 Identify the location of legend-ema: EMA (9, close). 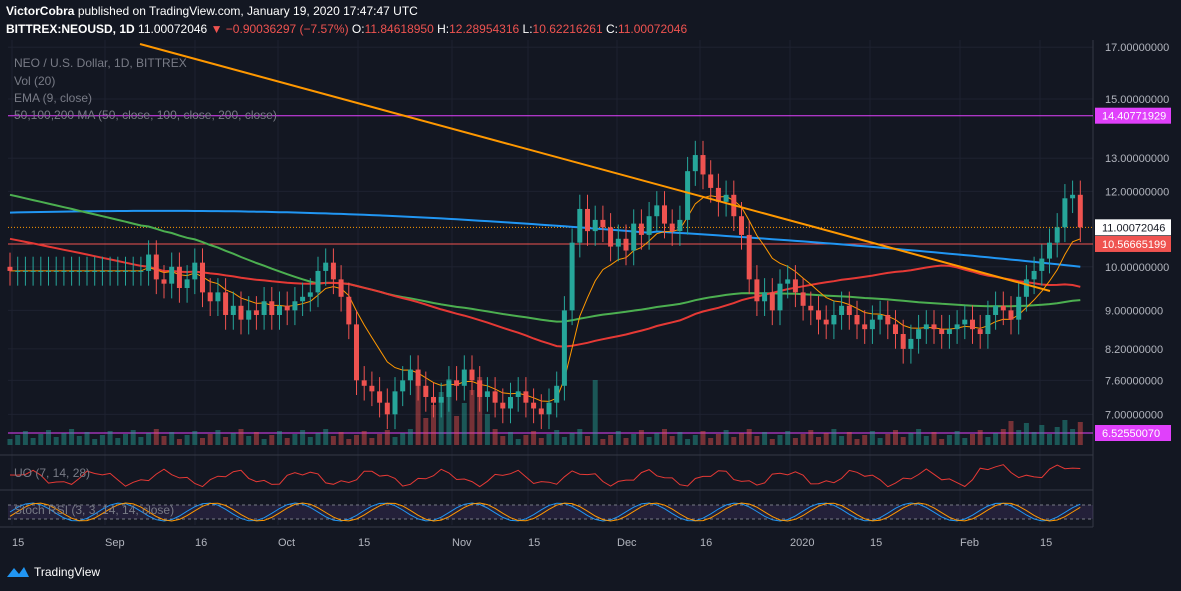
(53, 98).